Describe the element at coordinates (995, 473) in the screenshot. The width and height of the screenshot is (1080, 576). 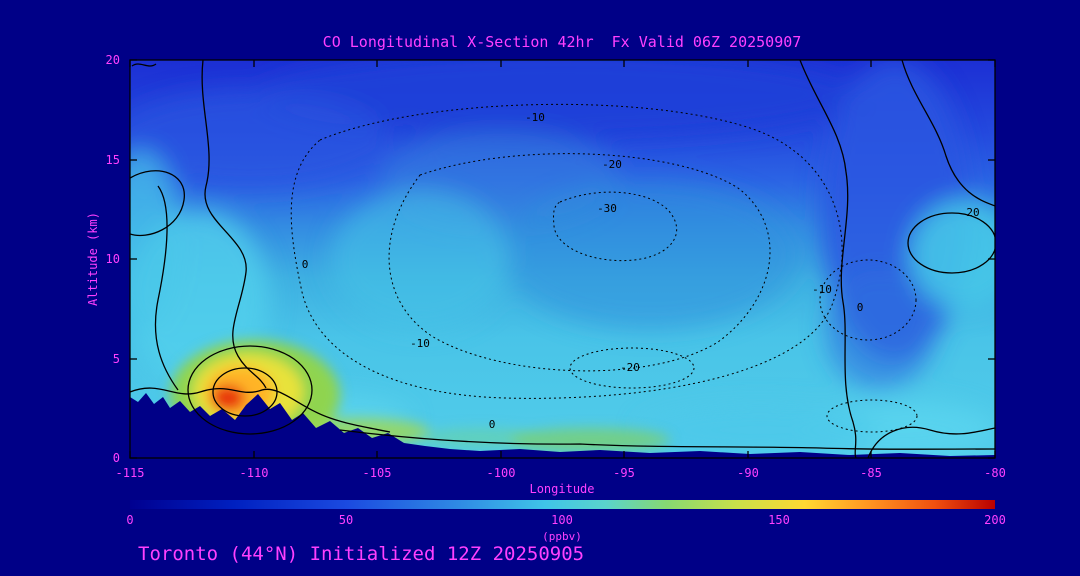
I see `x-tick-label: -80` at that location.